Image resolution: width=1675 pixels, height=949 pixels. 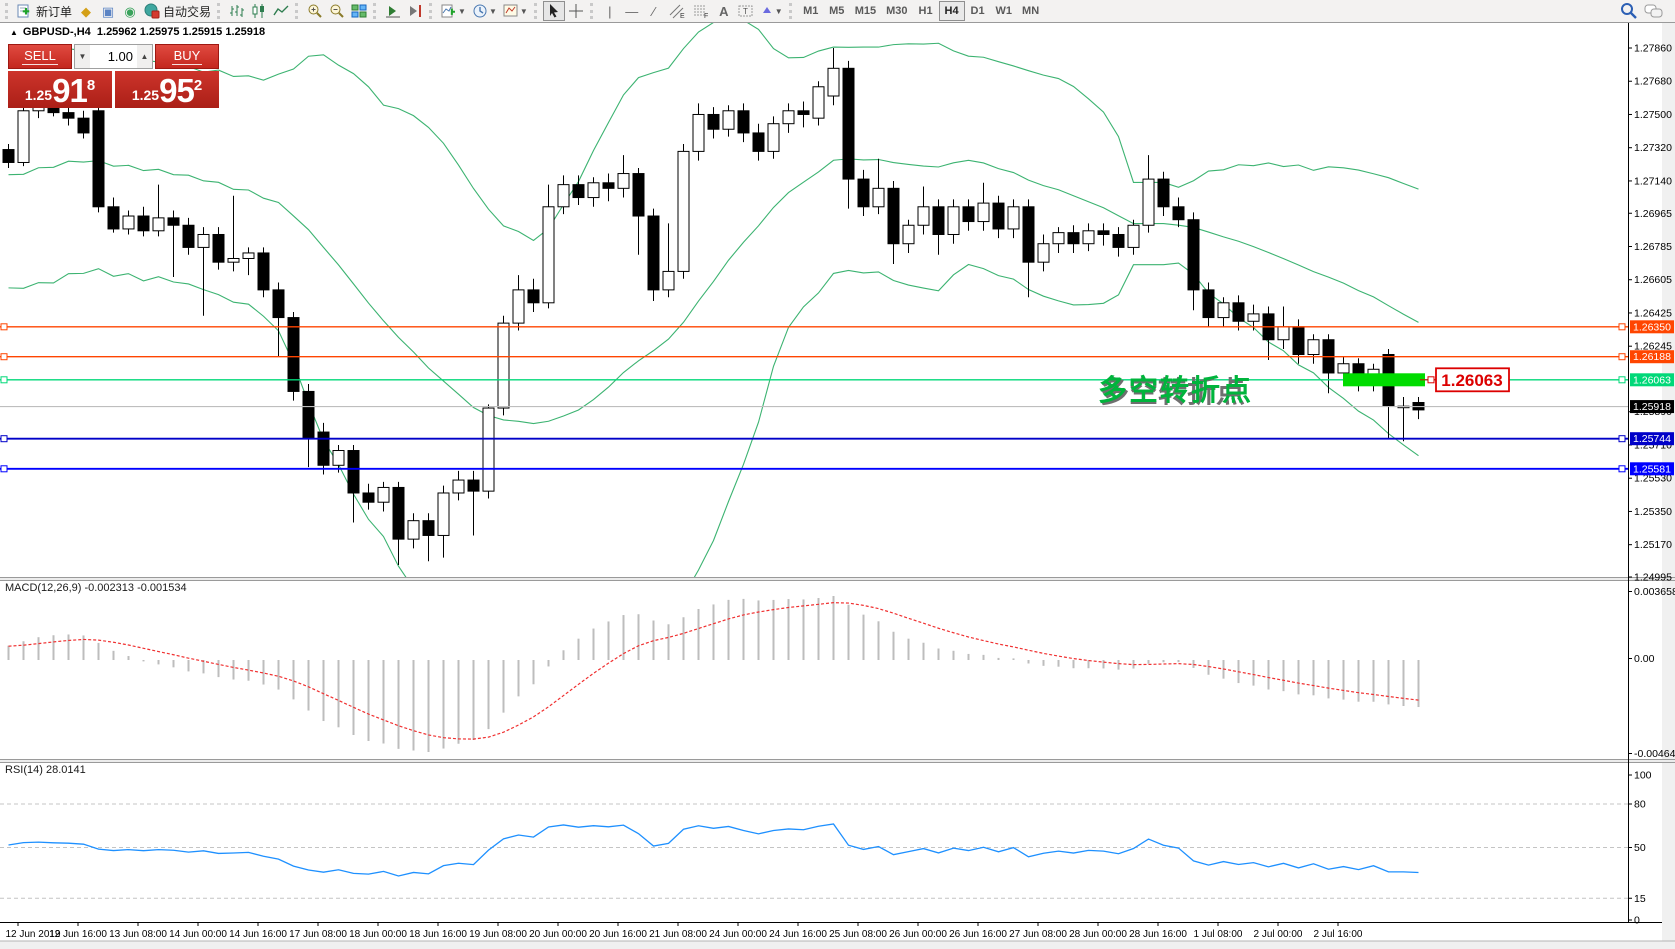 What do you see at coordinates (237, 11) in the screenshot?
I see `bar-chart-button` at bounding box center [237, 11].